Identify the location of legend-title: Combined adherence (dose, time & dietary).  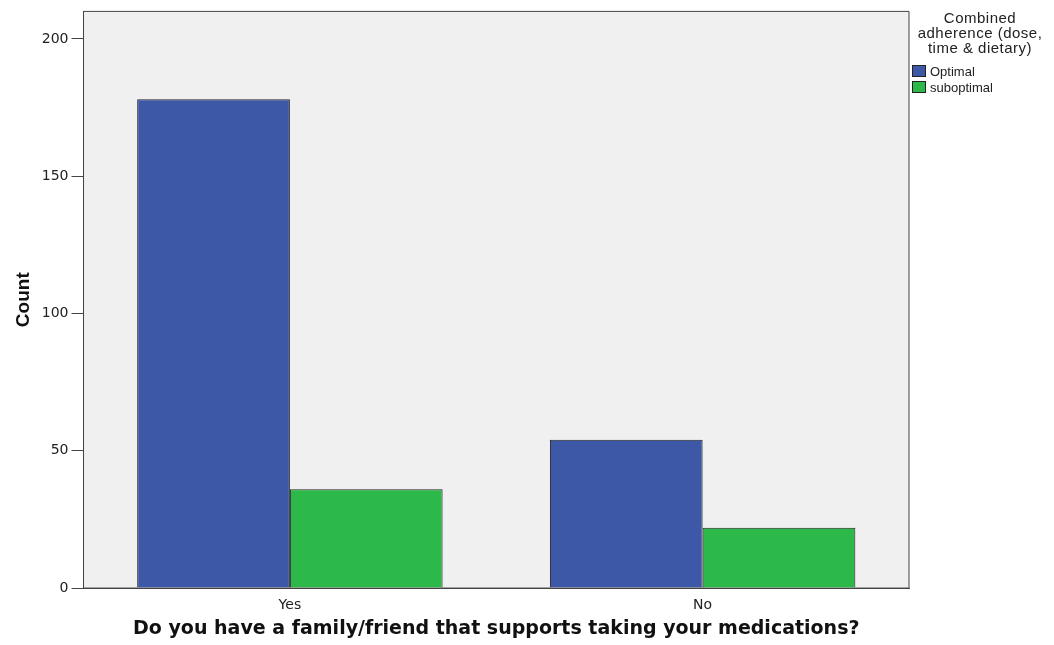
(980, 32).